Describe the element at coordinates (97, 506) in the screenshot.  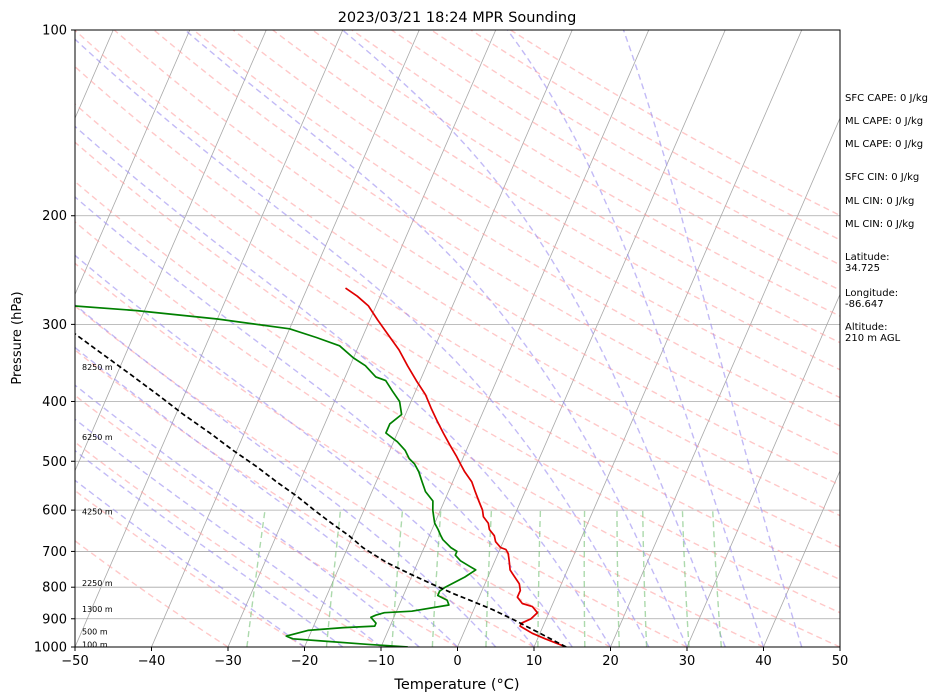
I see `height-labels: 8250 m 6250 m 4250 m 2250 m 1300 m 500 m 100 m` at that location.